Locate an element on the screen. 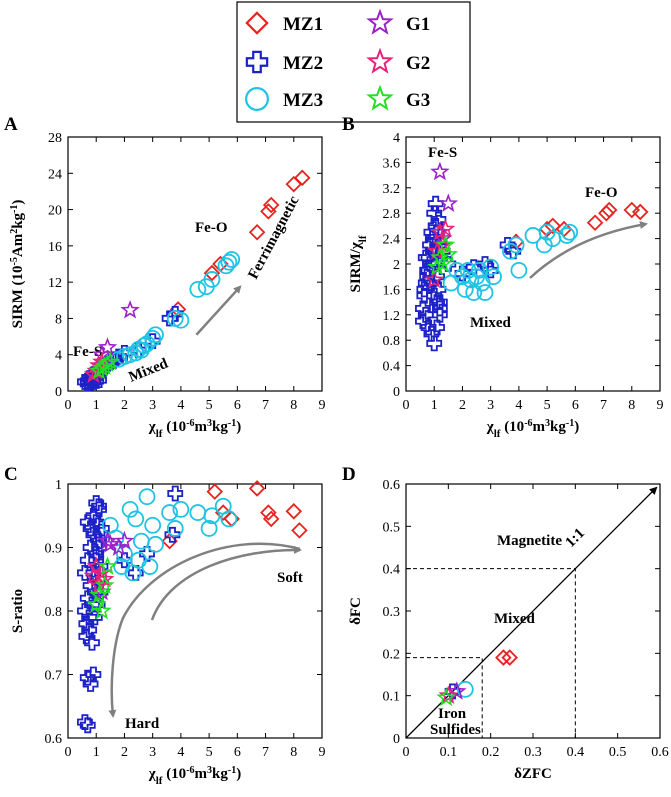 Image resolution: width=671 pixels, height=797 pixels. legend-label-mz3: MZ3 is located at coordinates (303, 100).